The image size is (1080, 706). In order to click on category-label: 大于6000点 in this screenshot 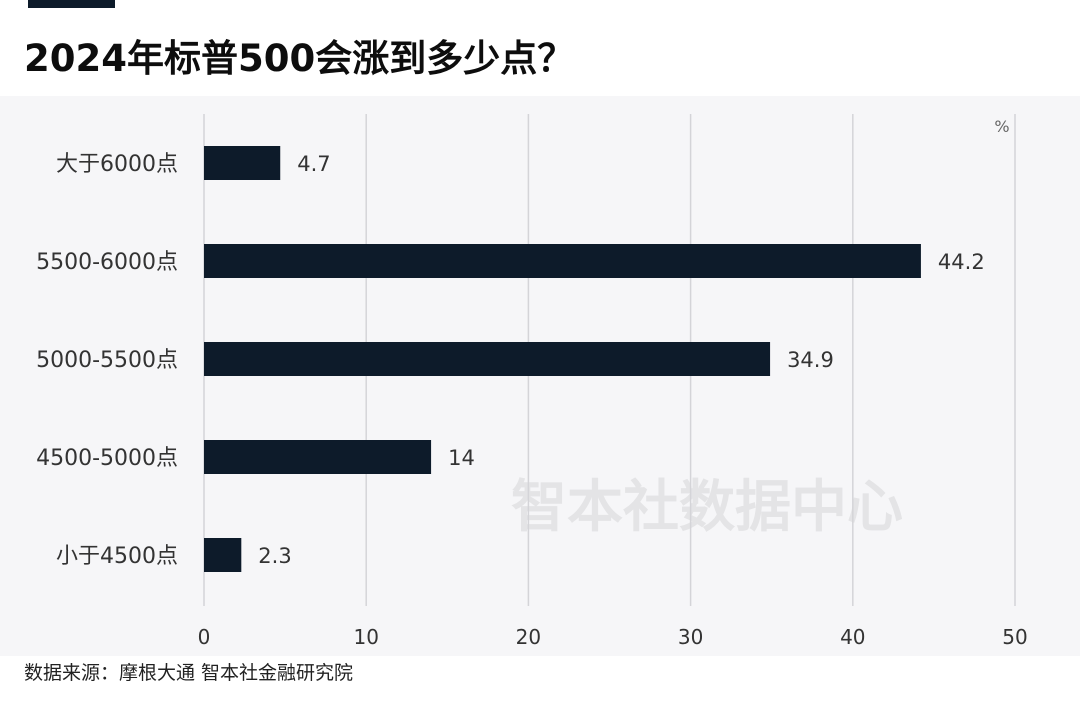, I will do `click(117, 164)`.